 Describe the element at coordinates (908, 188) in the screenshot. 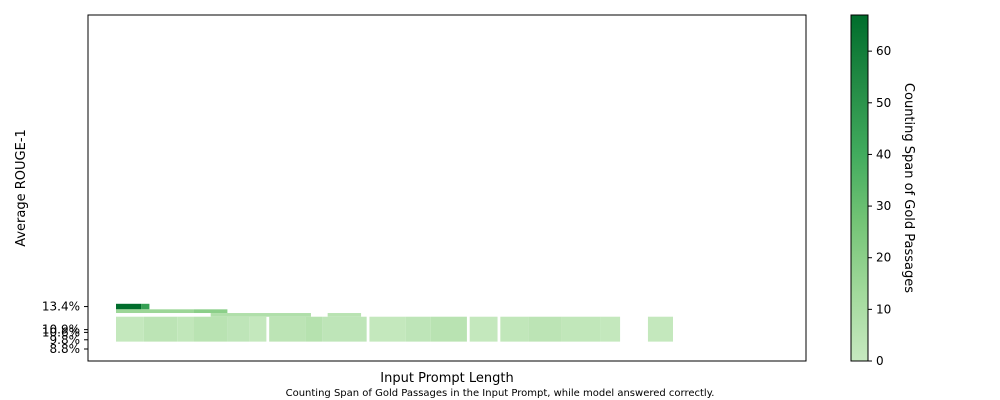

I see `colorbar-label: Counting Span of Gold Passages` at that location.